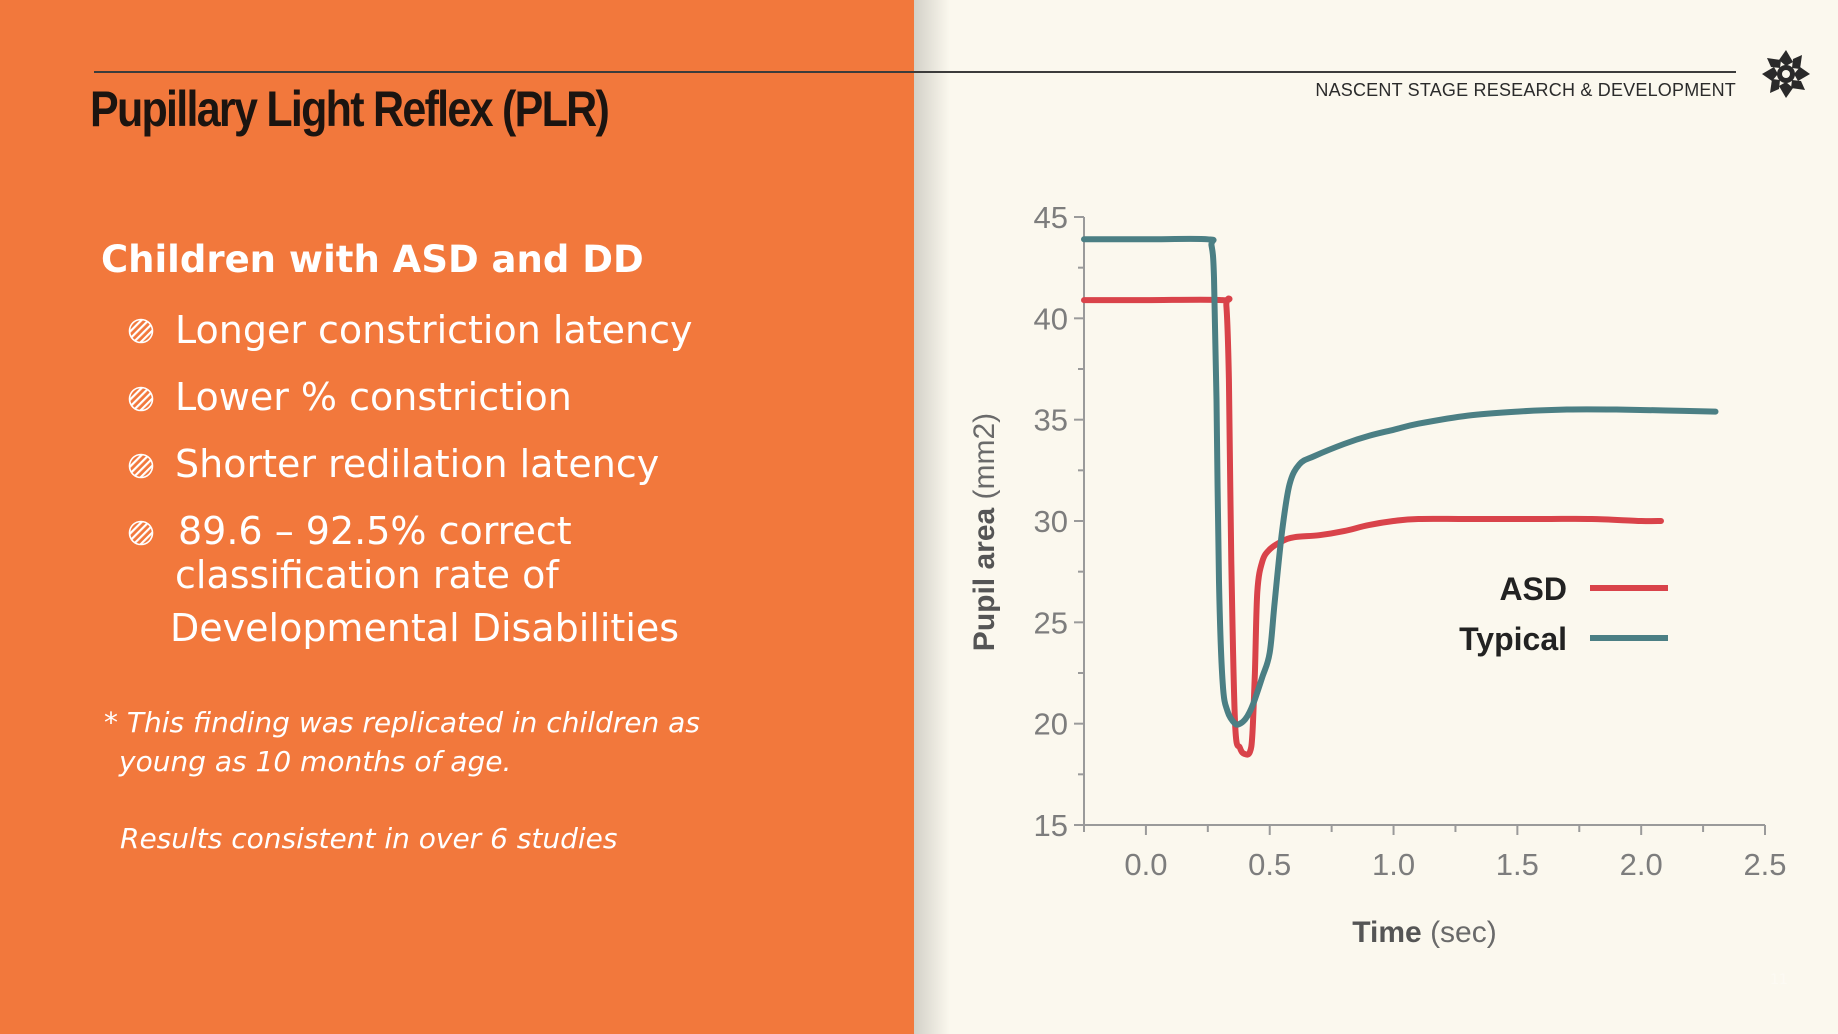  Describe the element at coordinates (932, 517) in the screenshot. I see `panel-shadow` at that location.